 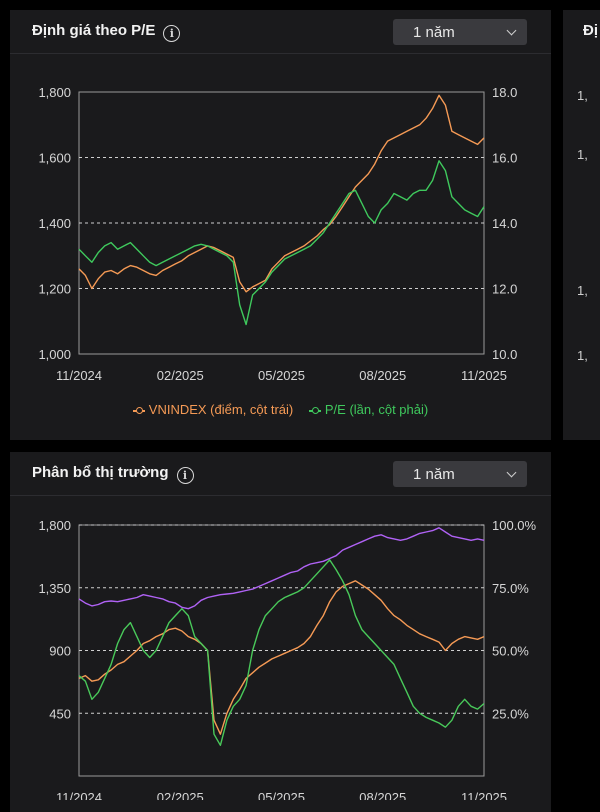 What do you see at coordinates (94, 30) in the screenshot?
I see `pe-card-title-text: Định giá theo P/E` at bounding box center [94, 30].